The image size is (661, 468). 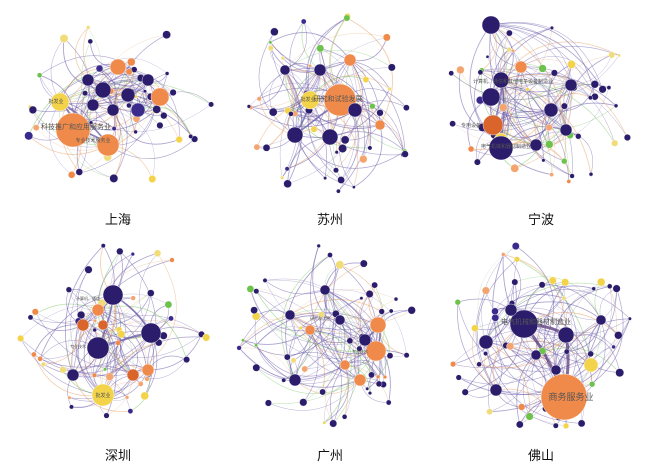 What do you see at coordinates (360, 351) in the screenshot?
I see `node-label: 专业技术` at bounding box center [360, 351].